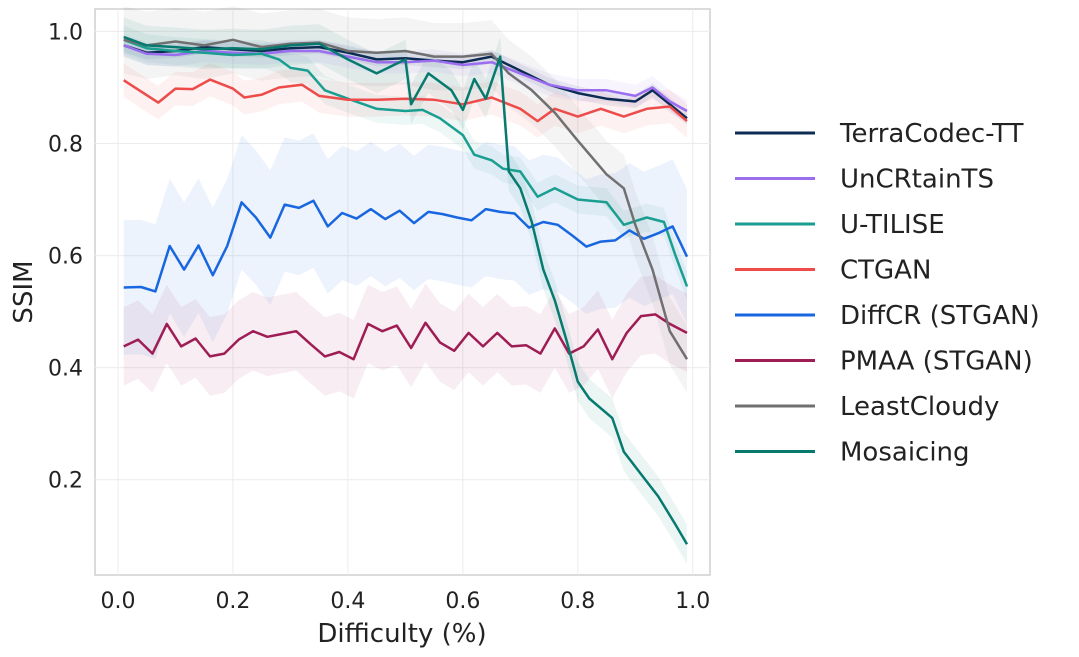 The image size is (1079, 657). What do you see at coordinates (917, 180) in the screenshot?
I see `legend-label: UnCRtainTS` at bounding box center [917, 180].